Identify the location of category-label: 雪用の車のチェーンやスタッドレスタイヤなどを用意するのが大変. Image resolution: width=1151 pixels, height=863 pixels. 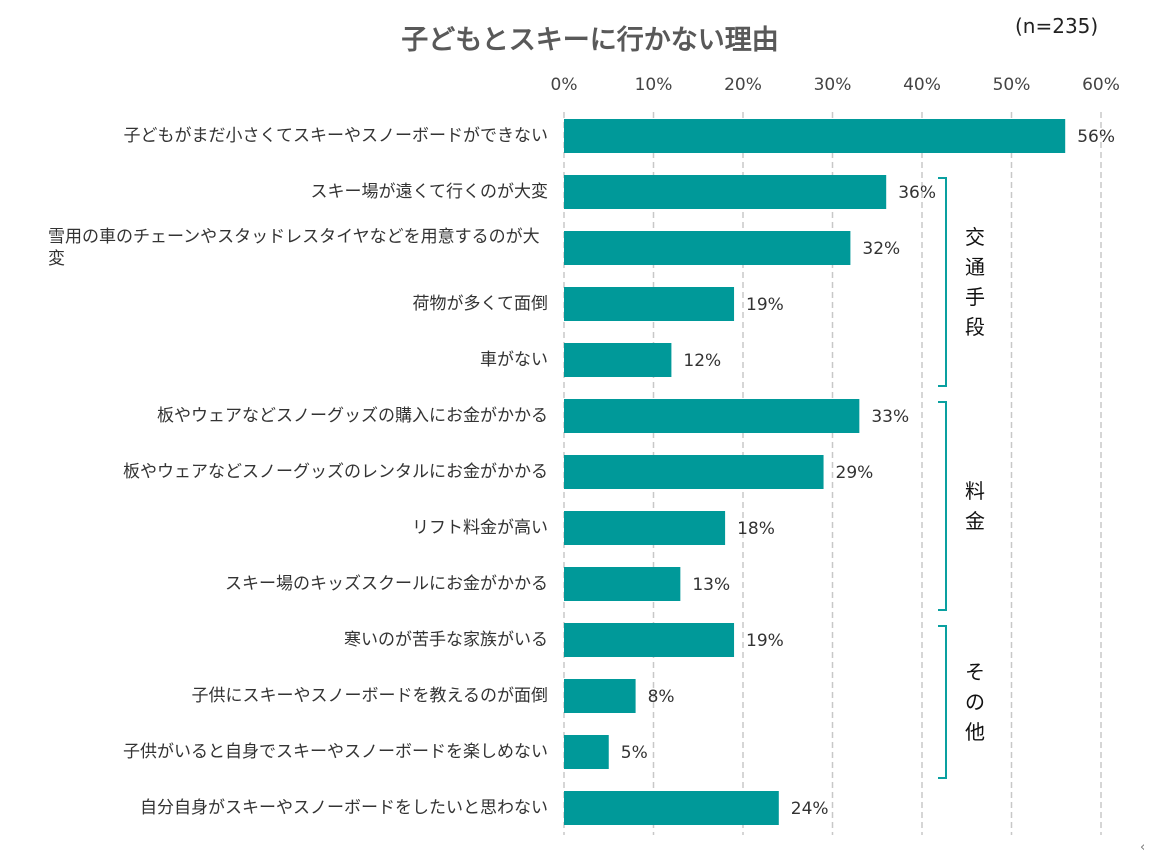
(294, 248).